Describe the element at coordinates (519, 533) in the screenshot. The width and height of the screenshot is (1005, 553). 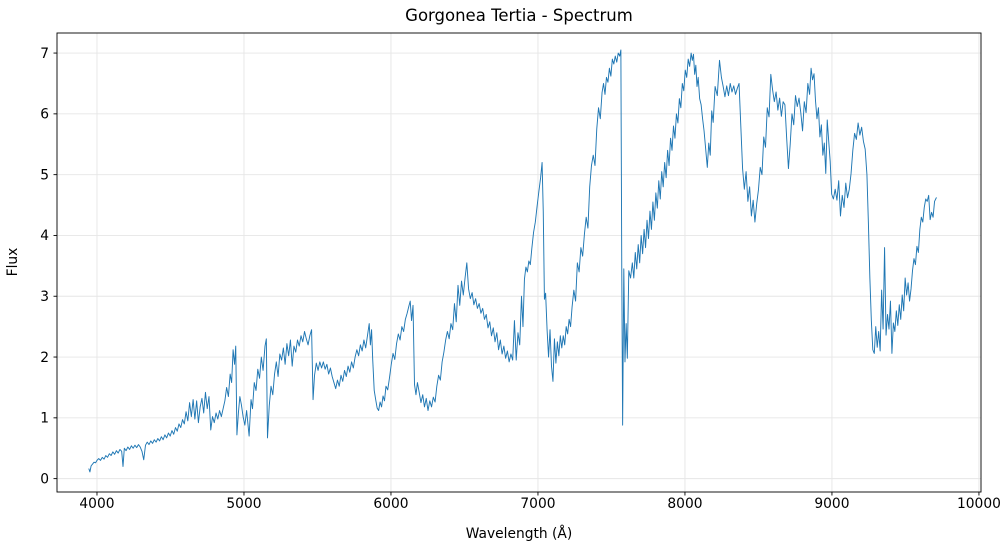
I see `x-axis-label: Wavelength (Å)` at that location.